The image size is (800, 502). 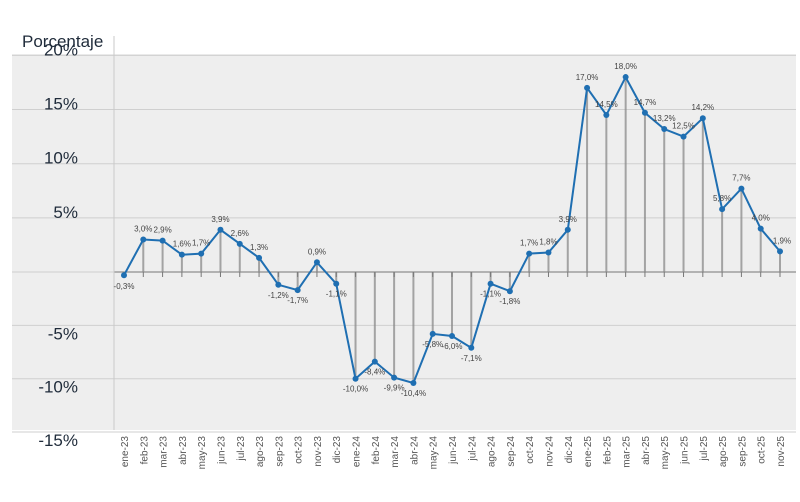 What do you see at coordinates (741, 178) in the screenshot?
I see `data-label: 7,7%` at bounding box center [741, 178].